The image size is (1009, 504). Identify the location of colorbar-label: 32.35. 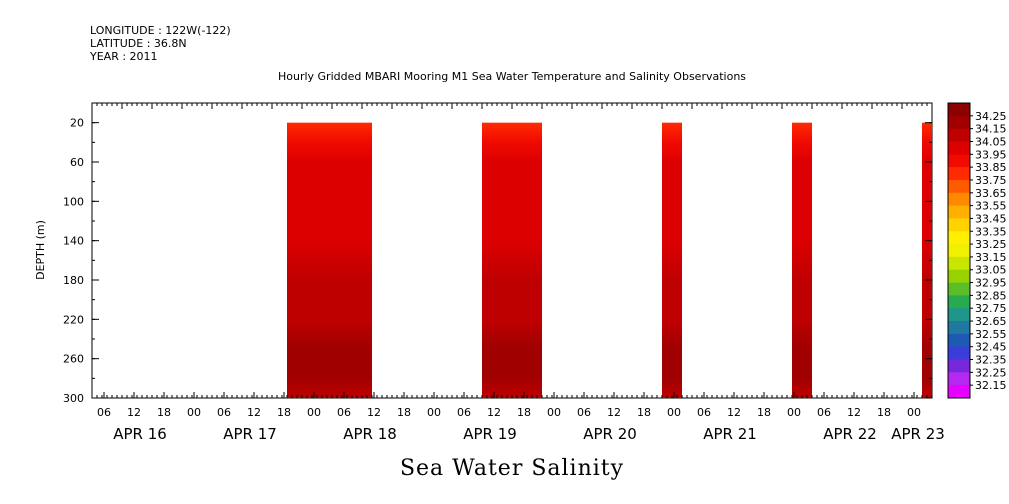
(991, 360).